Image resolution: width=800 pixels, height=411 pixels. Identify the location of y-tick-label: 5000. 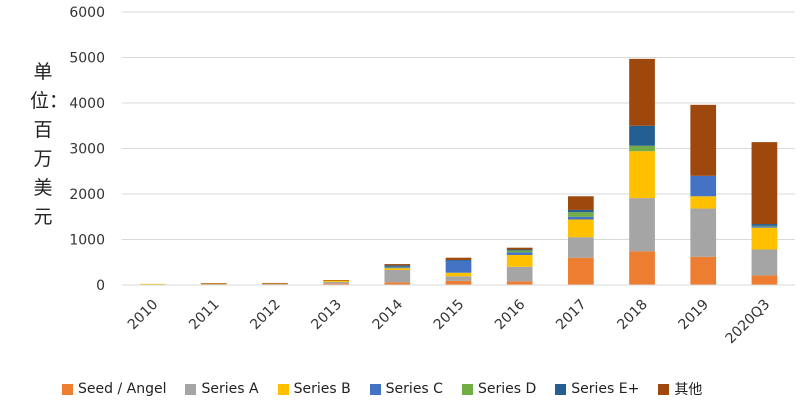
(87, 59).